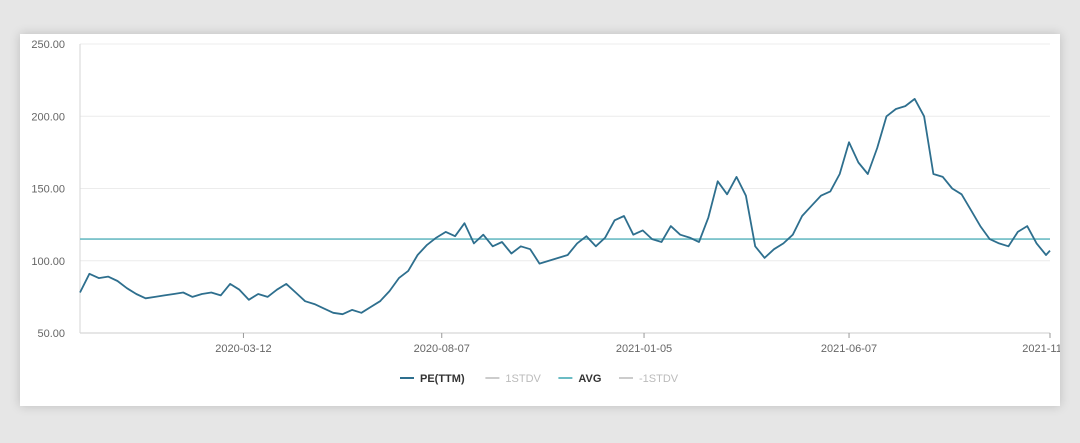 The image size is (1080, 443). What do you see at coordinates (48, 117) in the screenshot?
I see `y-tick-label: 200.00` at bounding box center [48, 117].